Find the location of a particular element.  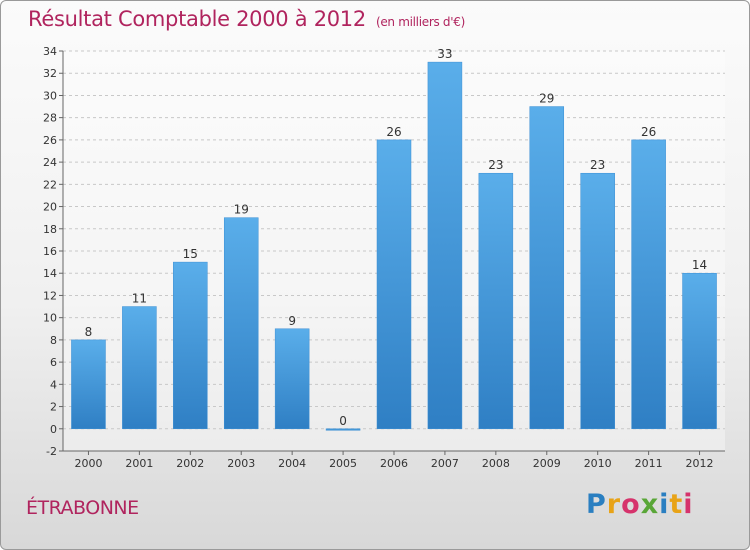

y-tick-label: 2 is located at coordinates (53, 407).